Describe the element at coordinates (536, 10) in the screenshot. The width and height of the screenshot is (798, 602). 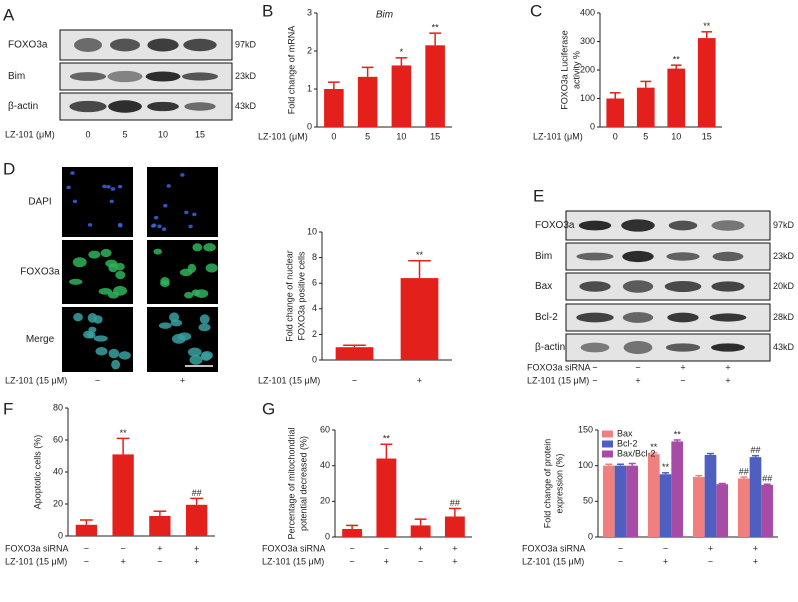
I see `panel-letter: C` at that location.